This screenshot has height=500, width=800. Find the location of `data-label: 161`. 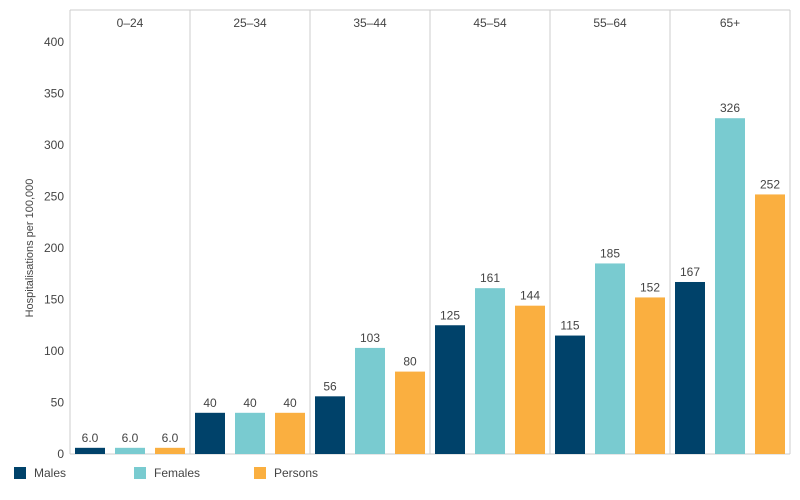

data-label: 161 is located at coordinates (490, 278).